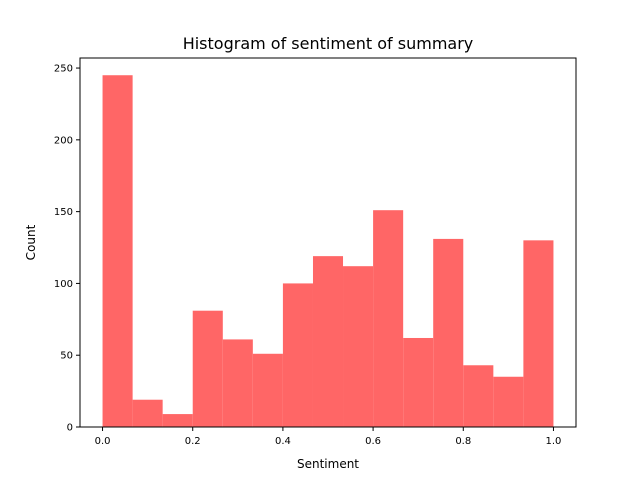 Image resolution: width=640 pixels, height=480 pixels. Describe the element at coordinates (328, 43) in the screenshot. I see `chart-title: Histogram of sentiment of summary` at that location.